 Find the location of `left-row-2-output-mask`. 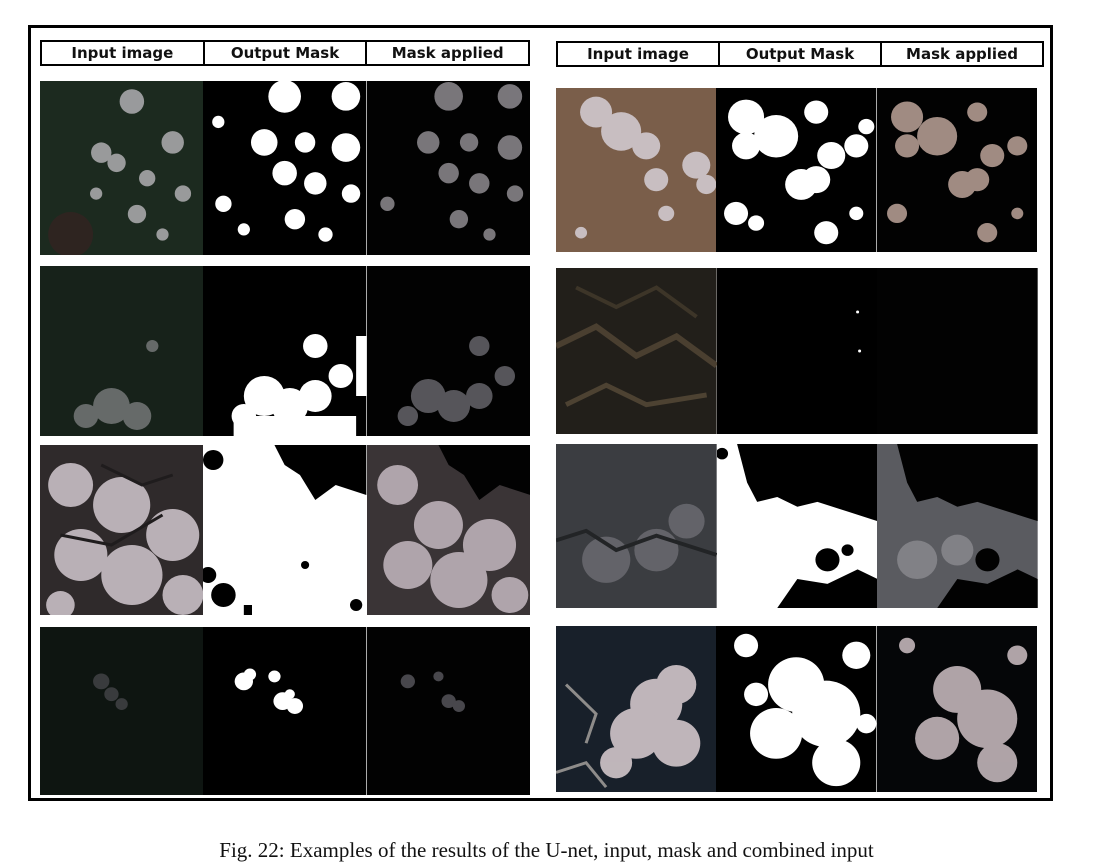

left-row-2-output-mask is located at coordinates (285, 351).